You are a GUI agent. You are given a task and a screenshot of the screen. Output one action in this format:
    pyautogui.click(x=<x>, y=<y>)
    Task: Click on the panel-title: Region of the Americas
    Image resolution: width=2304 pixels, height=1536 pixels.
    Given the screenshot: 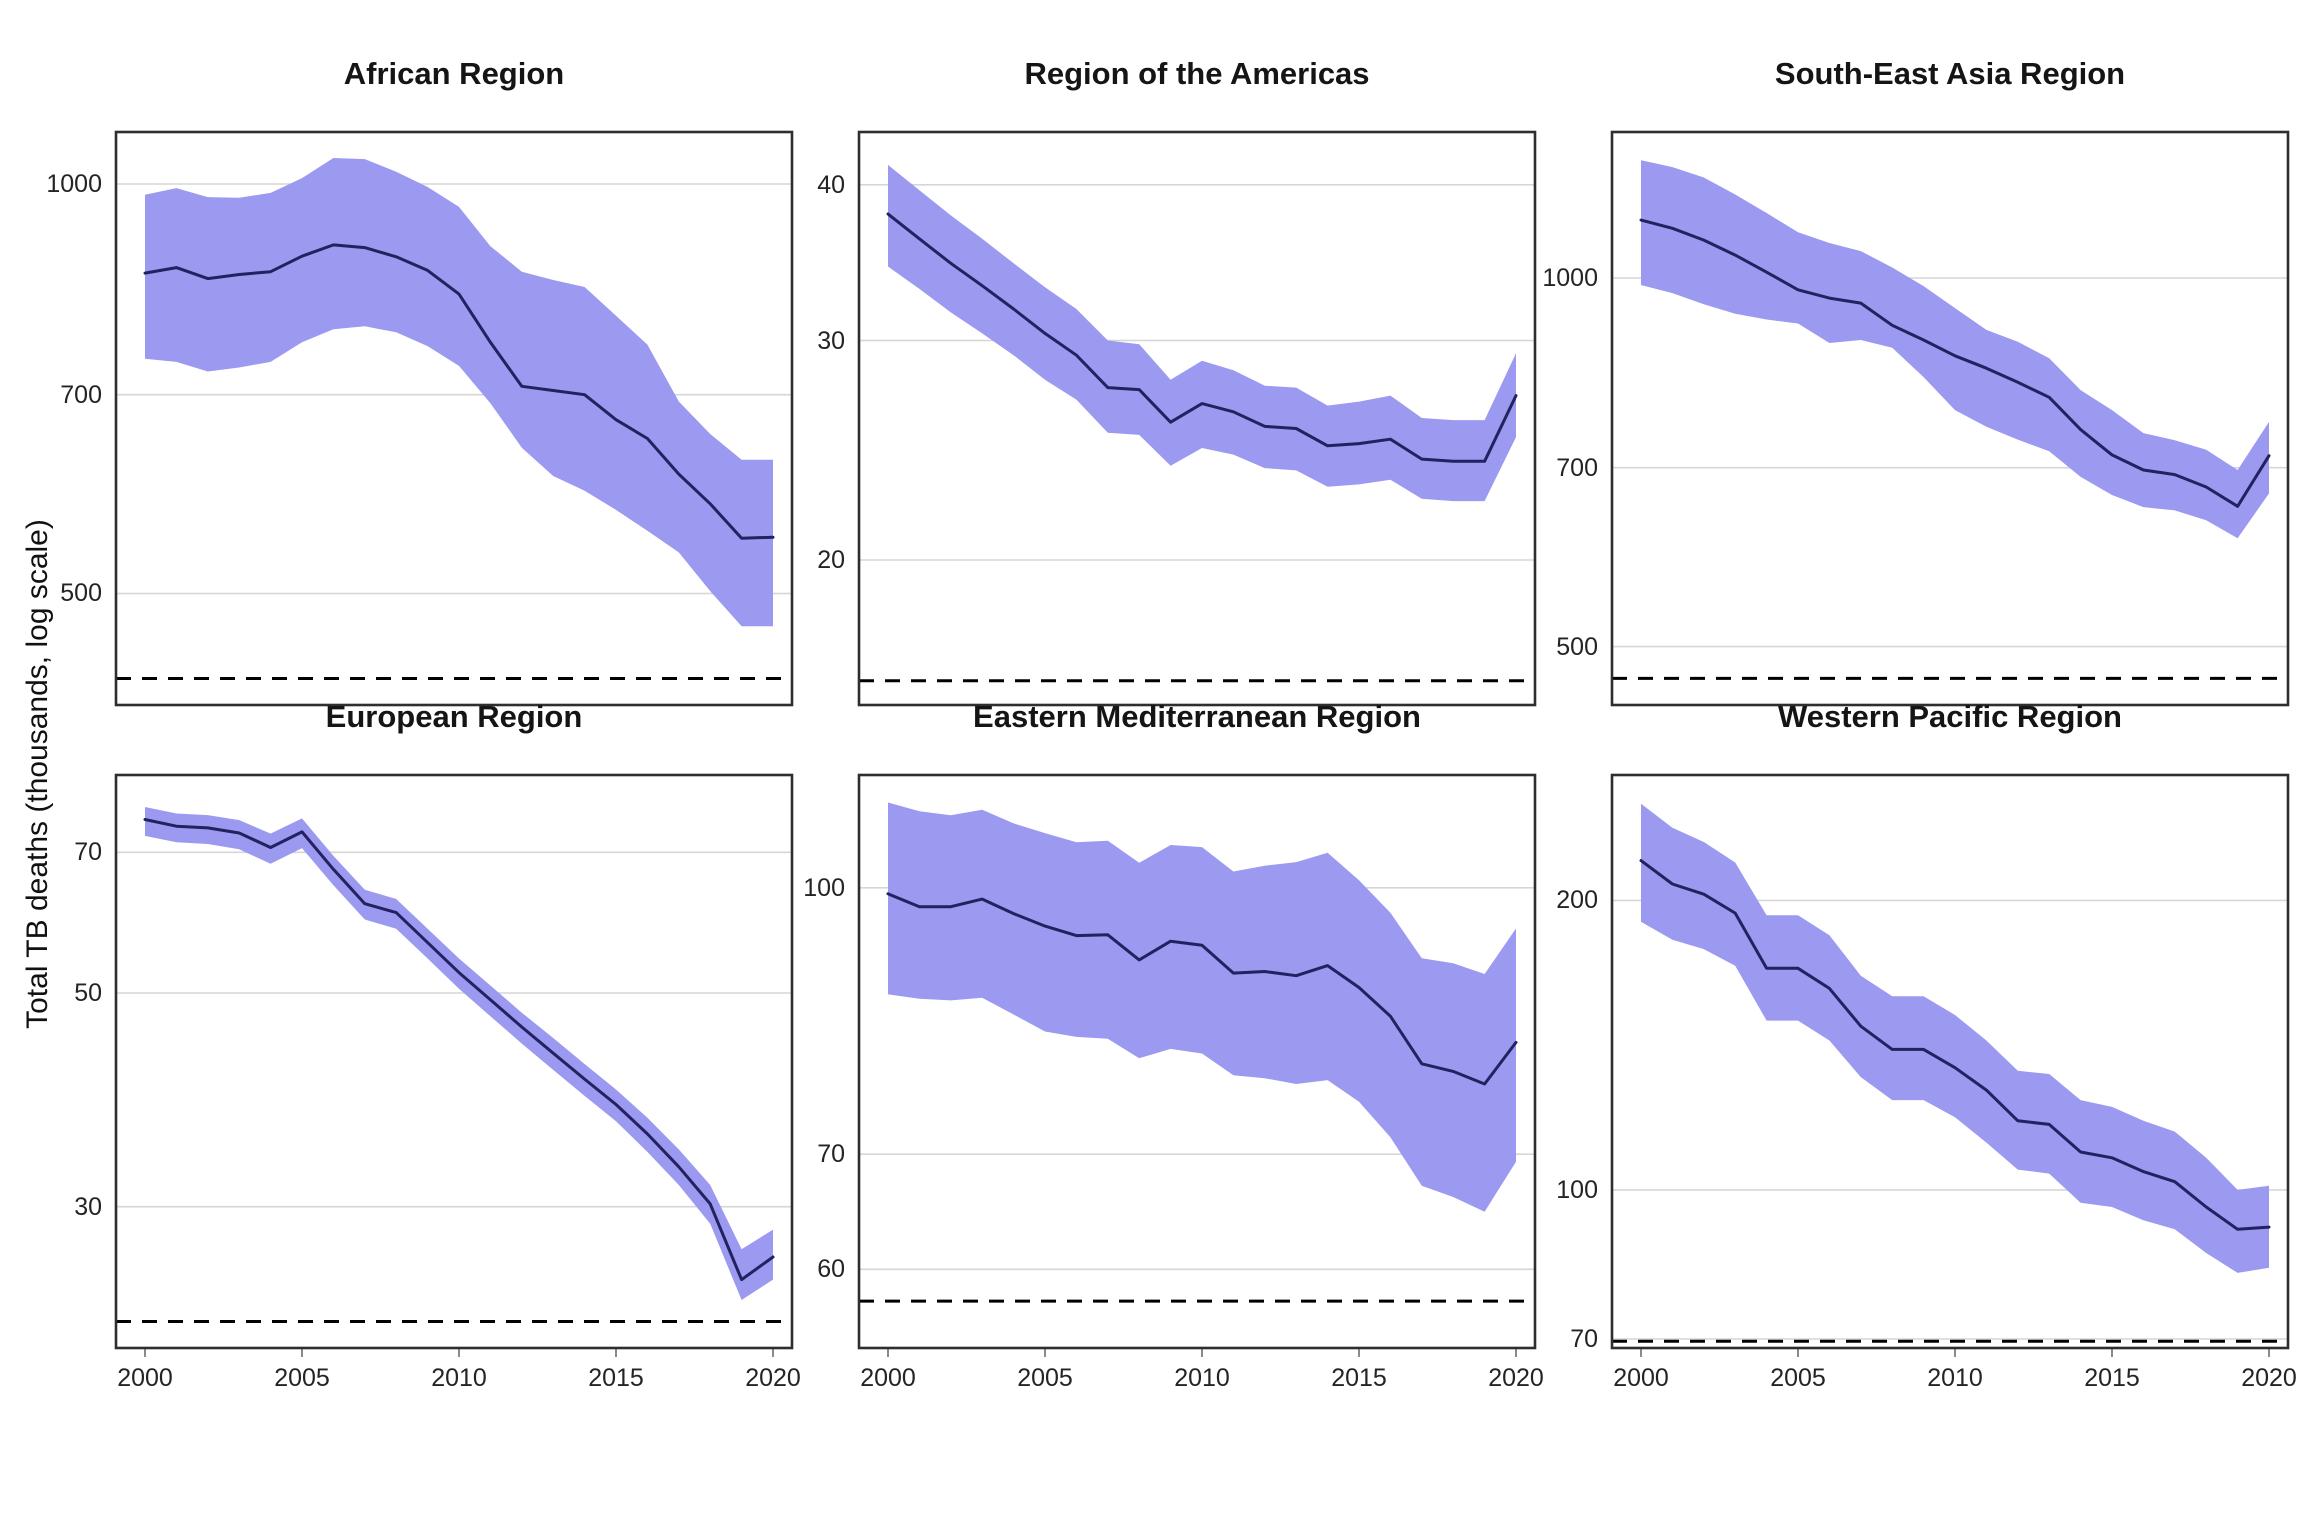 What is the action you would take?
    pyautogui.click(x=1197, y=73)
    